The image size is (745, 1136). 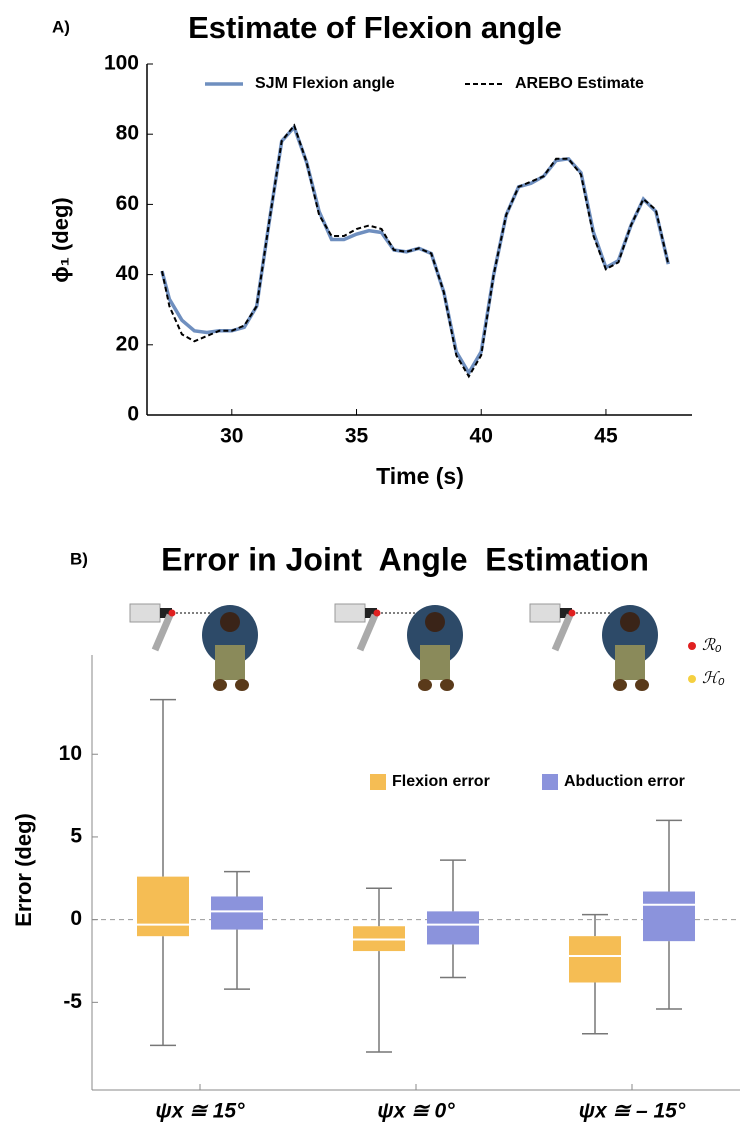 I want to click on legend-label: SJM Flexion angle, so click(x=325, y=83).